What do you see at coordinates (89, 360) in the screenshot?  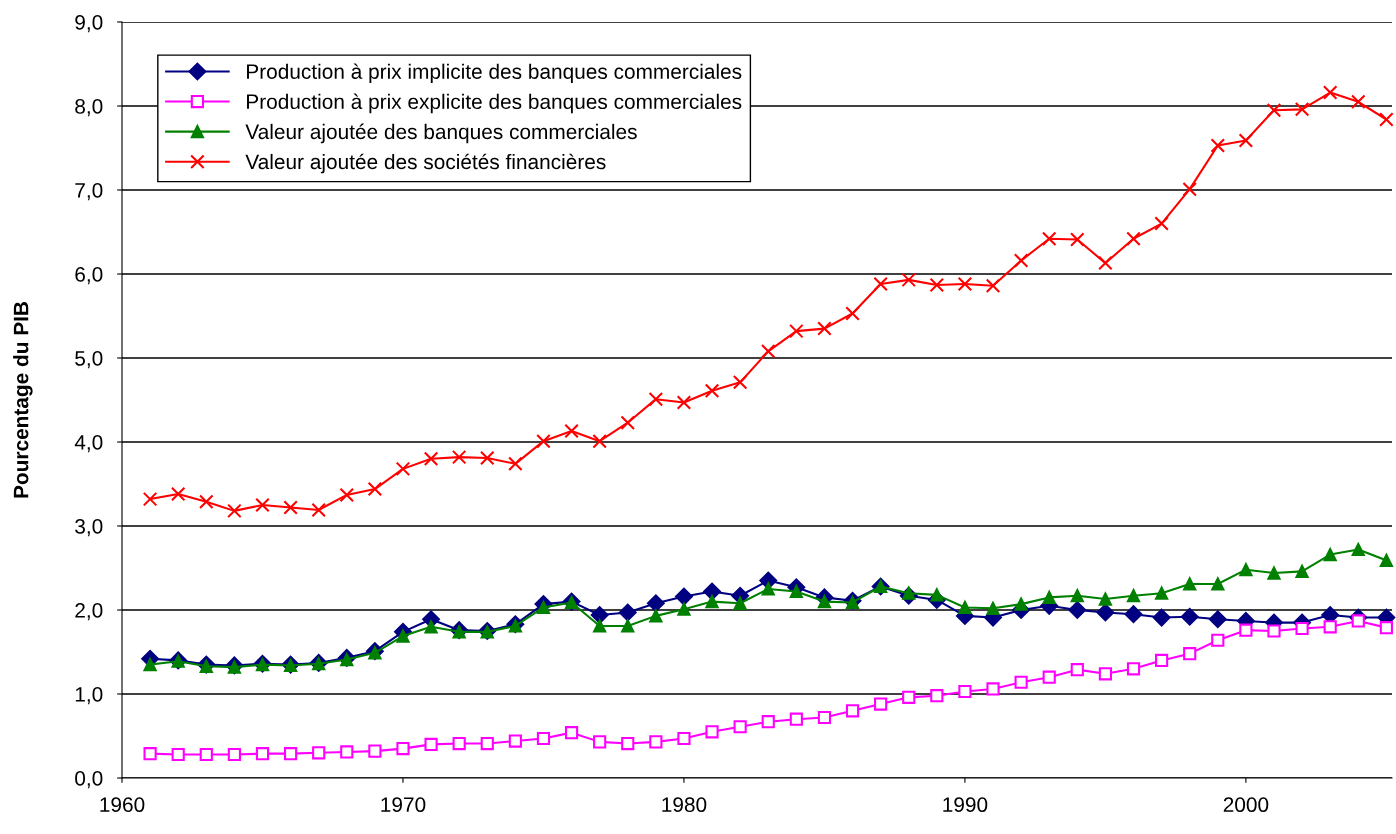 I see `y-tick-label: 5,0` at bounding box center [89, 360].